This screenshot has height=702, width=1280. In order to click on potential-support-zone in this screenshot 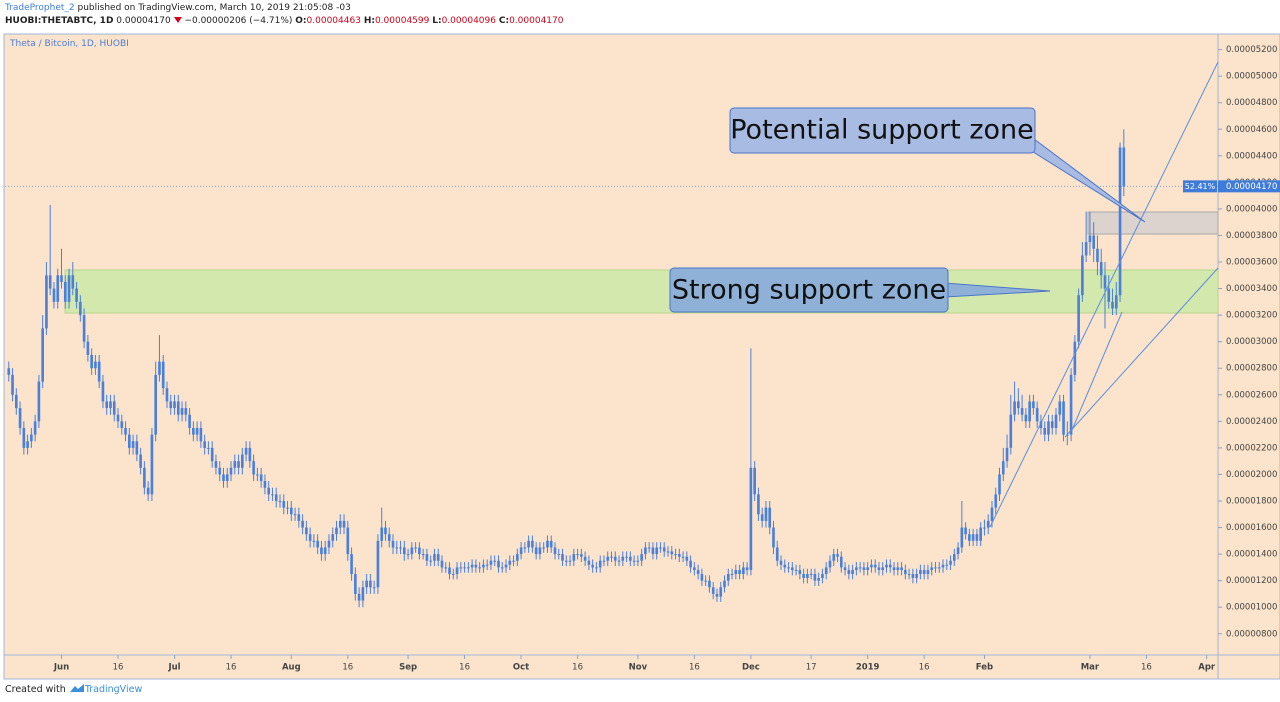, I will do `click(1153, 223)`.